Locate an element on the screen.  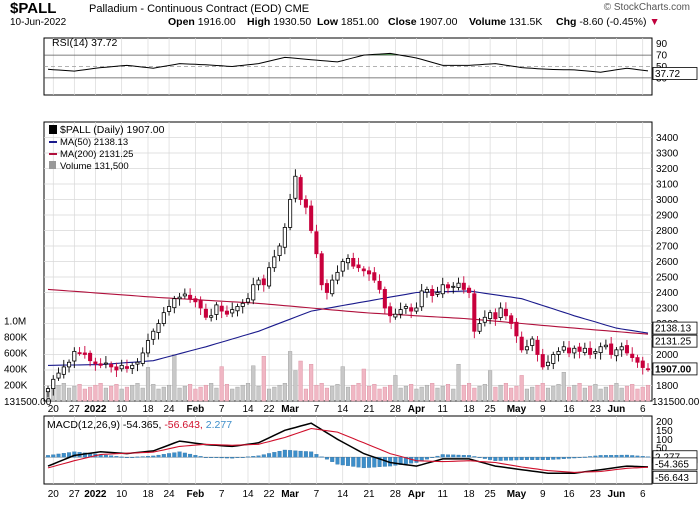
description-text: Palladium - Continuous Contract (EOD) is located at coordinates (185, 9).